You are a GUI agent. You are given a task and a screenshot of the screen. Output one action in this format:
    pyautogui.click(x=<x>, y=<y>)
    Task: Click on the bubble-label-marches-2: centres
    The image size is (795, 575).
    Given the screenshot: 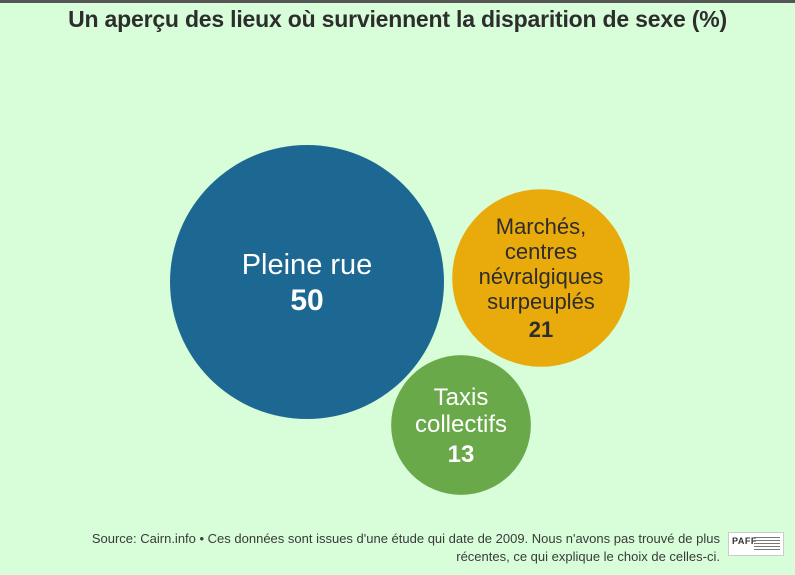 What is the action you would take?
    pyautogui.click(x=541, y=251)
    